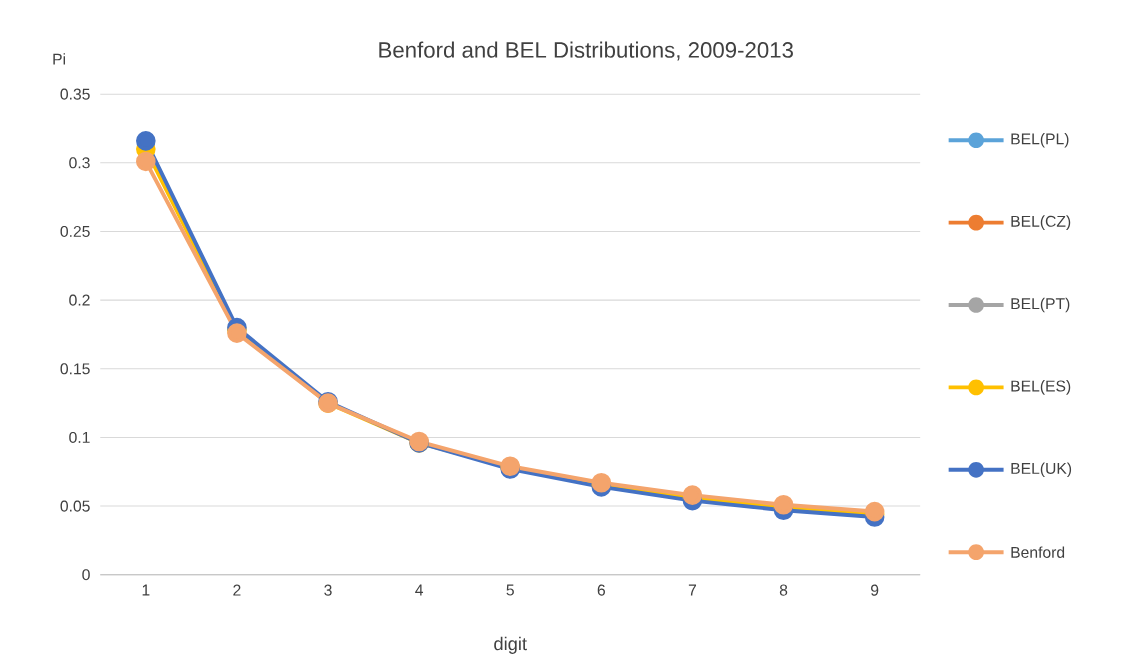  What do you see at coordinates (783, 590) in the screenshot?
I see `x-tick-label: 8` at bounding box center [783, 590].